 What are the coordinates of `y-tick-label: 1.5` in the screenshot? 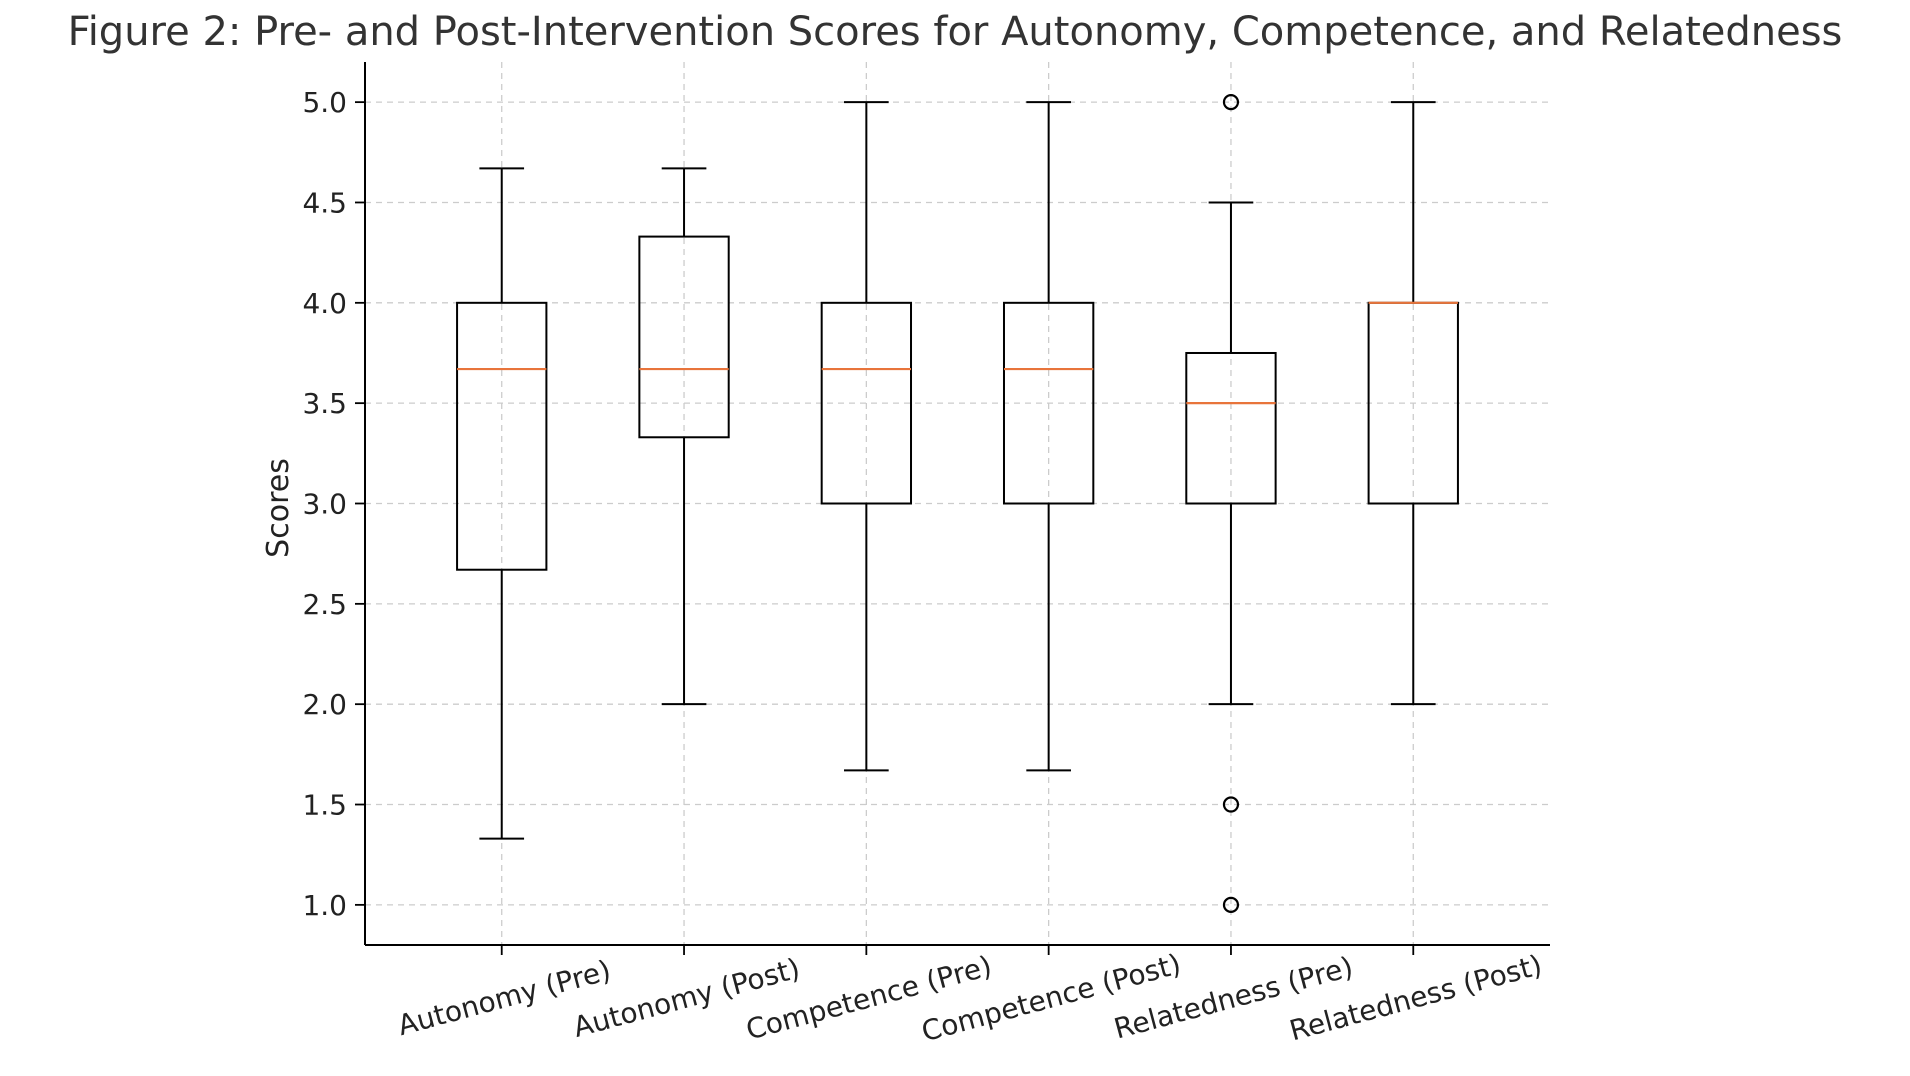 It's located at (324, 805).